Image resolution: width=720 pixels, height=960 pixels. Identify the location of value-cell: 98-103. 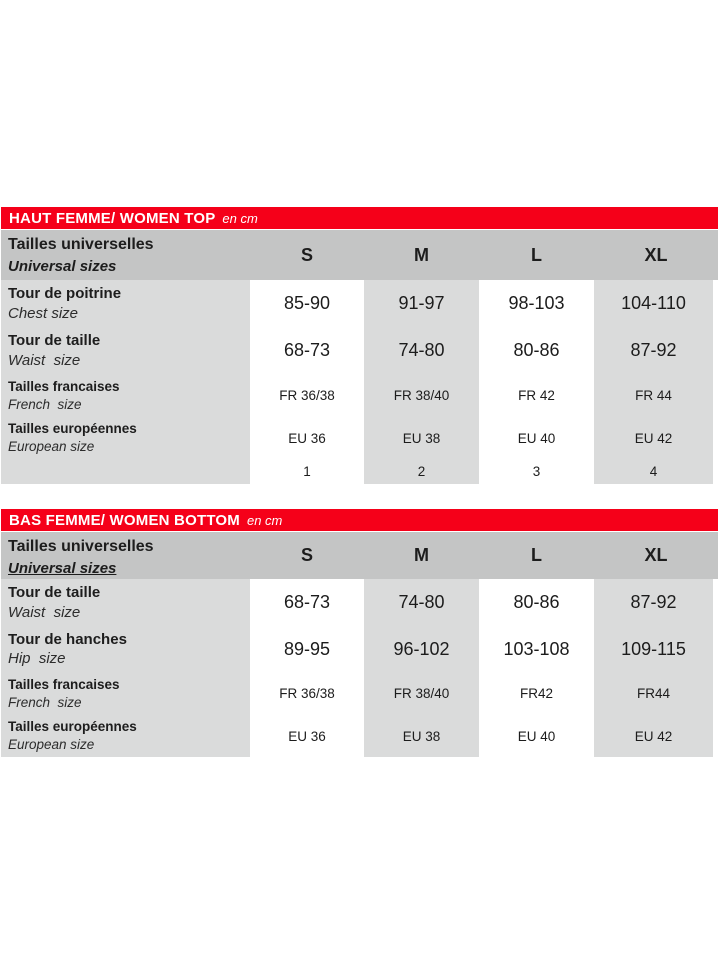
(536, 303).